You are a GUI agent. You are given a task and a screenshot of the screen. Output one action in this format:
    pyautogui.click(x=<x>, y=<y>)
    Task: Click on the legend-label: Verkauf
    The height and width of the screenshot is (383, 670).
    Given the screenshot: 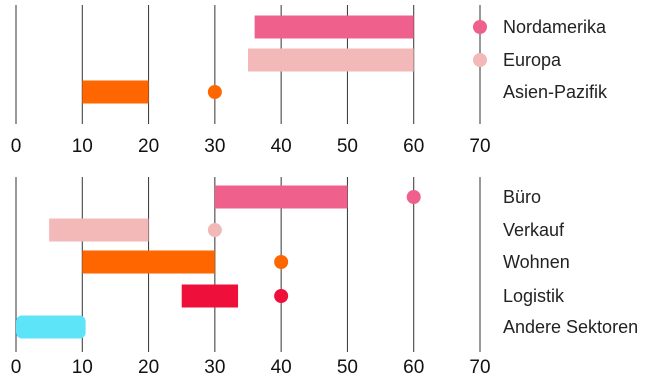 What is the action you would take?
    pyautogui.click(x=534, y=230)
    